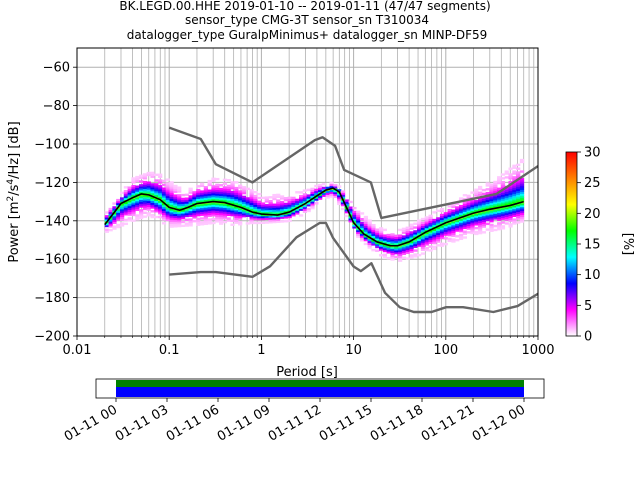 This screenshot has height=480, width=640. Describe the element at coordinates (52, 298) in the screenshot. I see `y-tick-label: −180` at that location.